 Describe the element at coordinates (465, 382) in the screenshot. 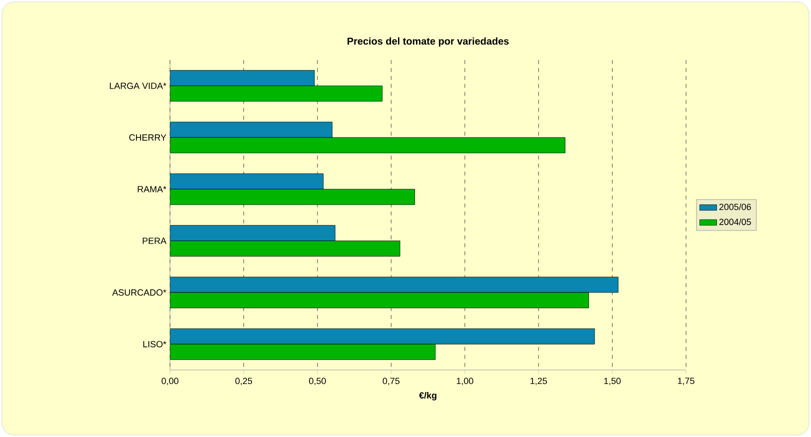

I see `x-tick-label: 1,00` at that location.